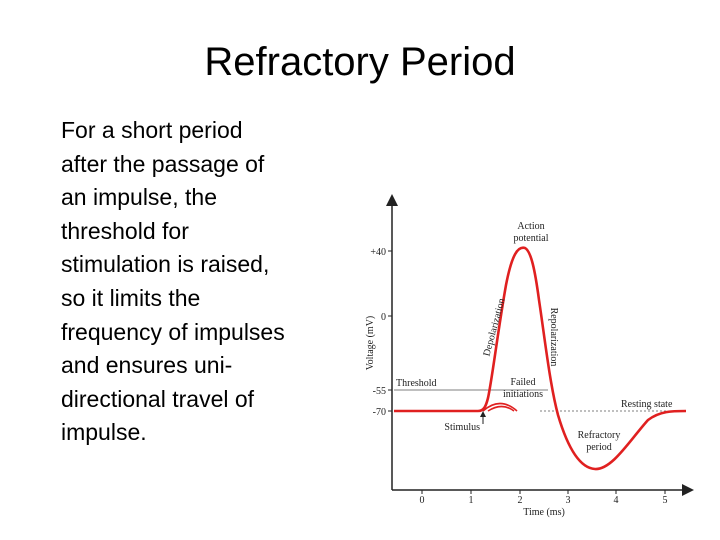 The image size is (720, 540). I want to click on body-line: For a short period, so click(152, 130).